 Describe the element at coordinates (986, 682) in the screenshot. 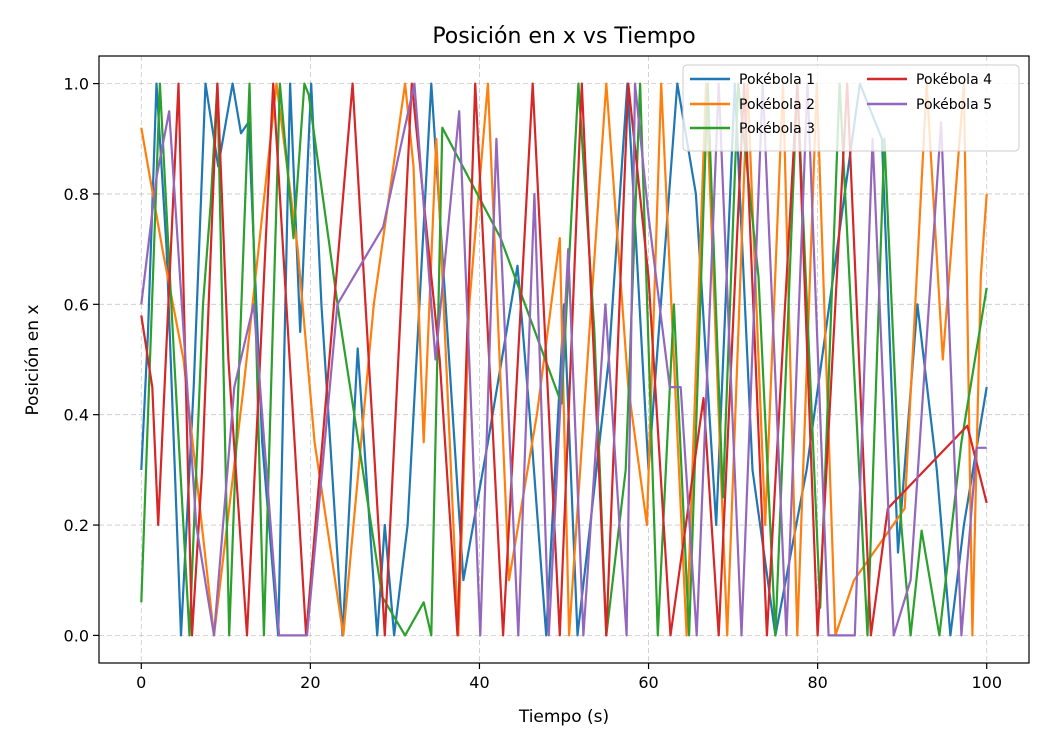

I see `x-tick-label: 100` at that location.